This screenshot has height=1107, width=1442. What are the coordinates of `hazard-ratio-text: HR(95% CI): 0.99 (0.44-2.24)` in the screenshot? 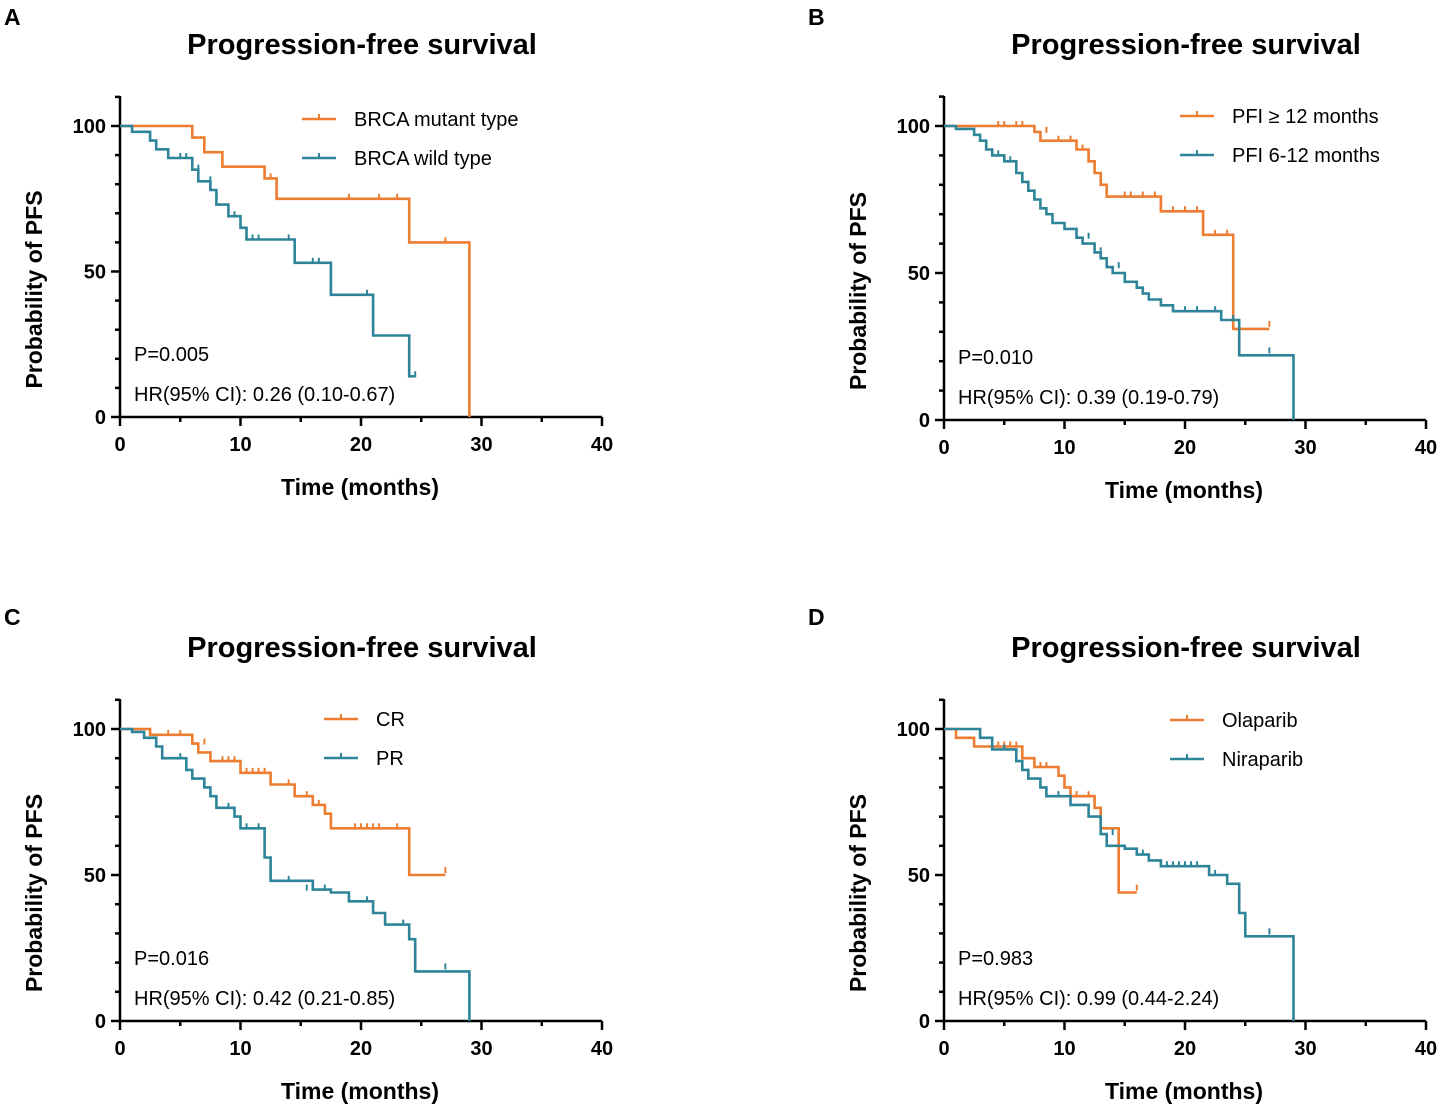 It's located at (1088, 999).